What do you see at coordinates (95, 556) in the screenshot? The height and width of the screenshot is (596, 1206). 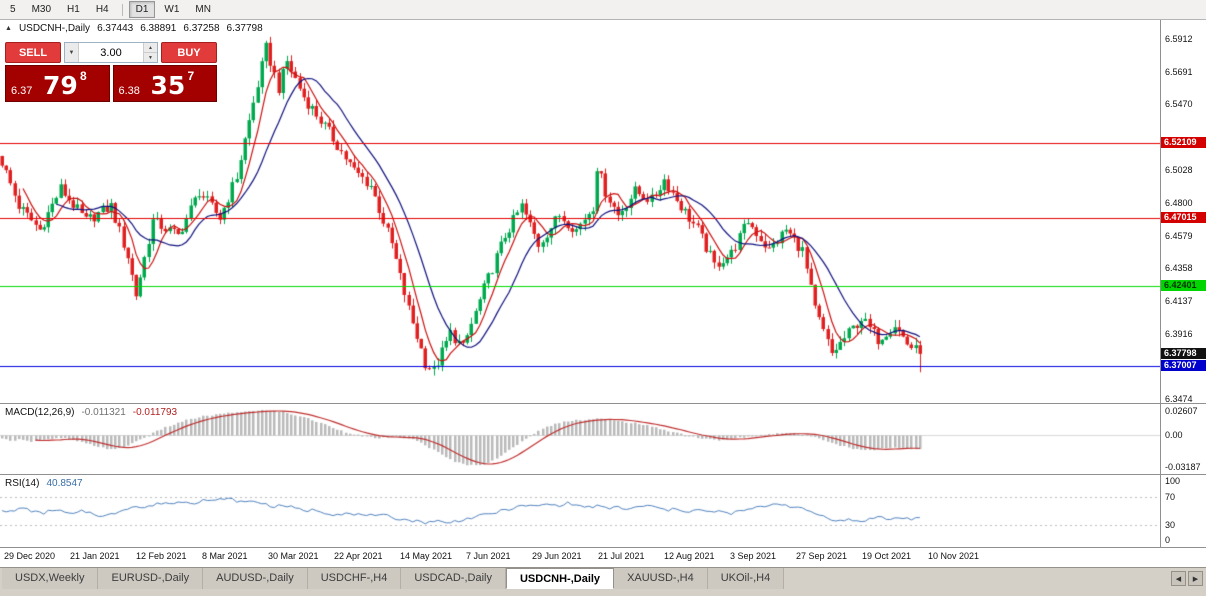 I see `time-axis-label: 21 Jan 2021` at bounding box center [95, 556].